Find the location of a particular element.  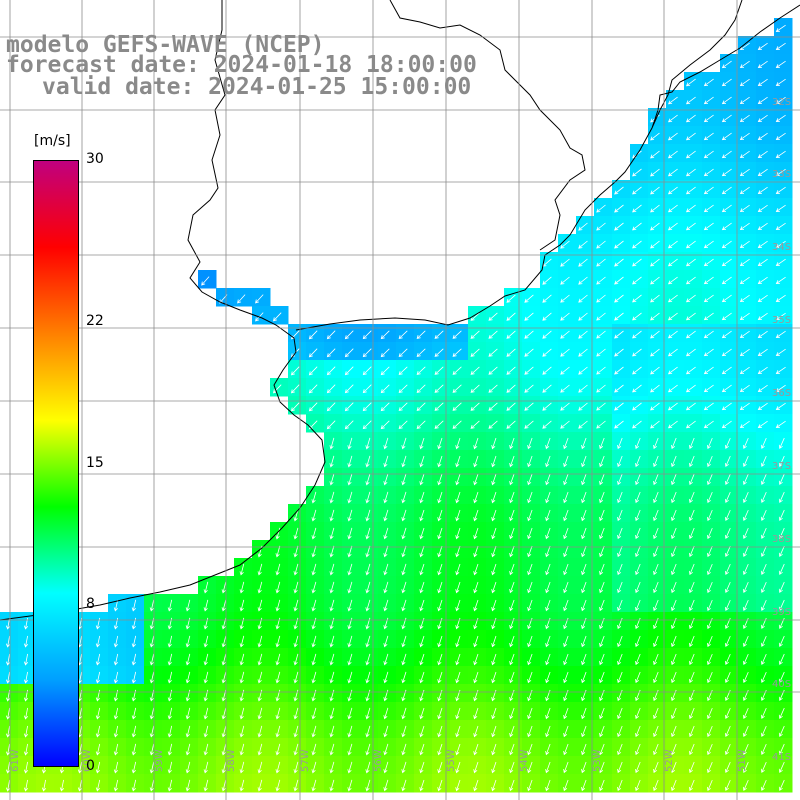

longitude-labels: 61W 60W 59W 58W 57W 56W 55W 54W 53W 52W 51W is located at coordinates (379, 760).